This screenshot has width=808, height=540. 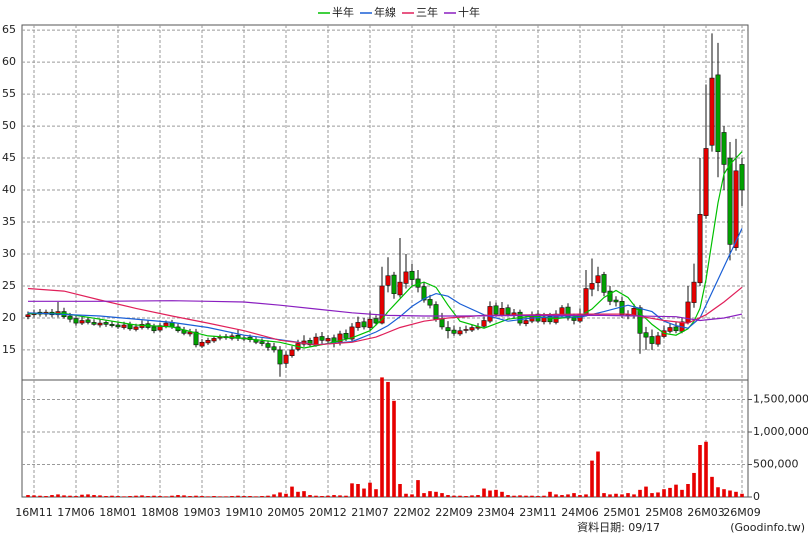 What do you see at coordinates (580, 512) in the screenshot?
I see `x-tick-label: 24M06` at bounding box center [580, 512].